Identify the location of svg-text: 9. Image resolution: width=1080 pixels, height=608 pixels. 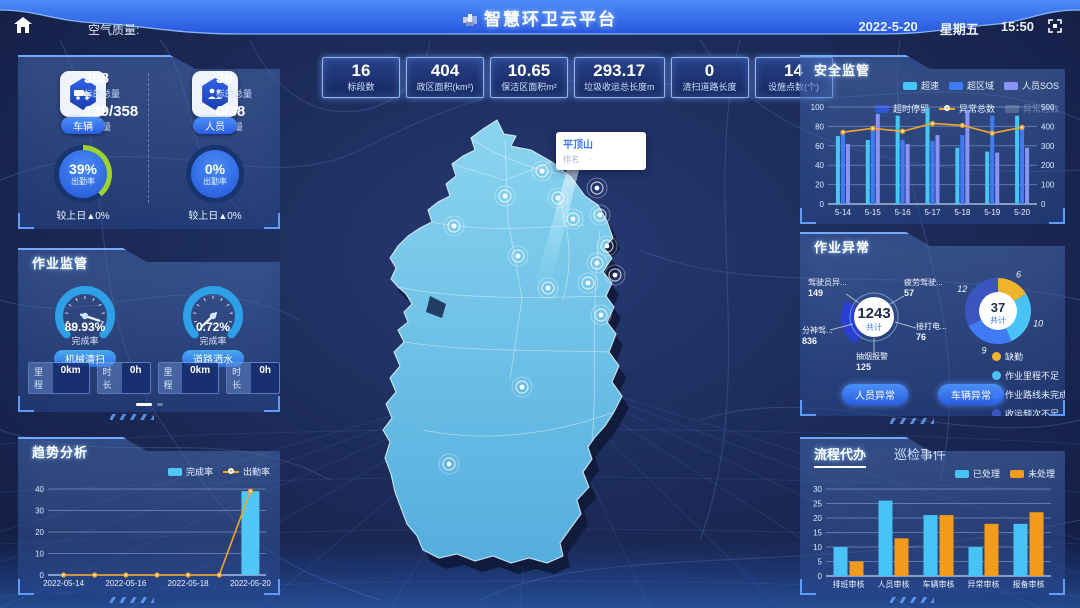
(984, 351).